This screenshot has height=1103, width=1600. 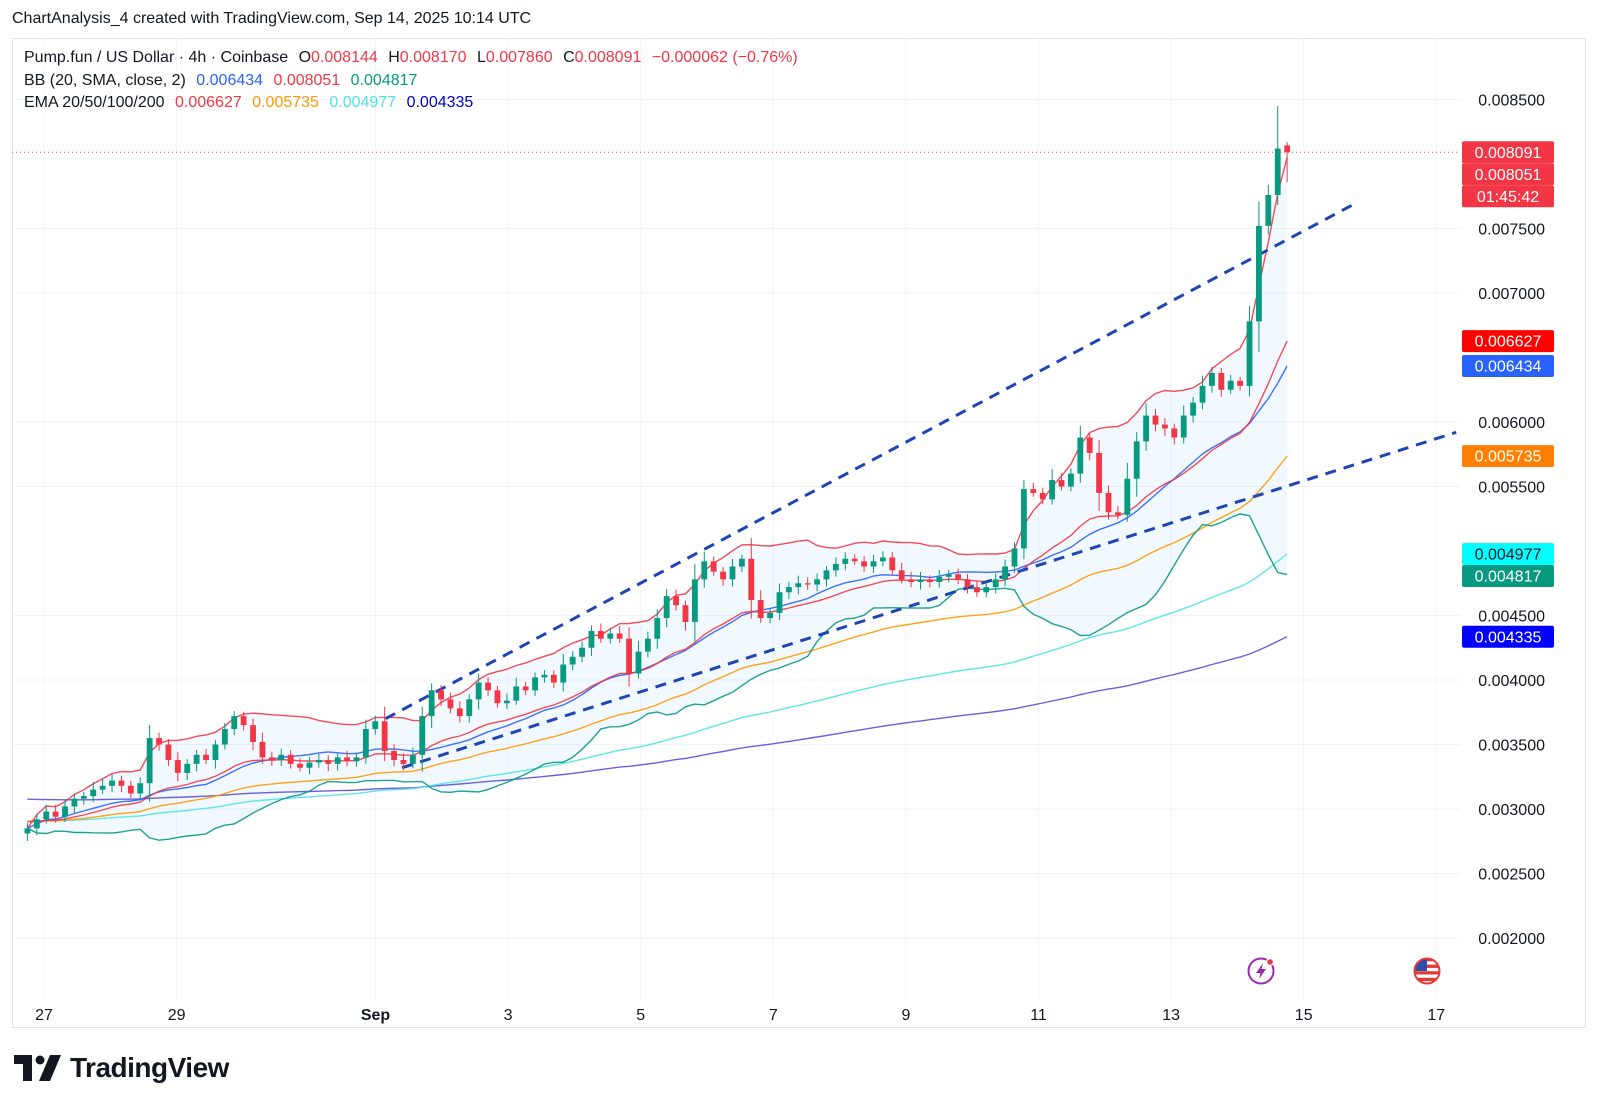 What do you see at coordinates (740, 1015) in the screenshot?
I see `time-axis: 27 29 Sep 3 5 7 9 11 13 15 17` at bounding box center [740, 1015].